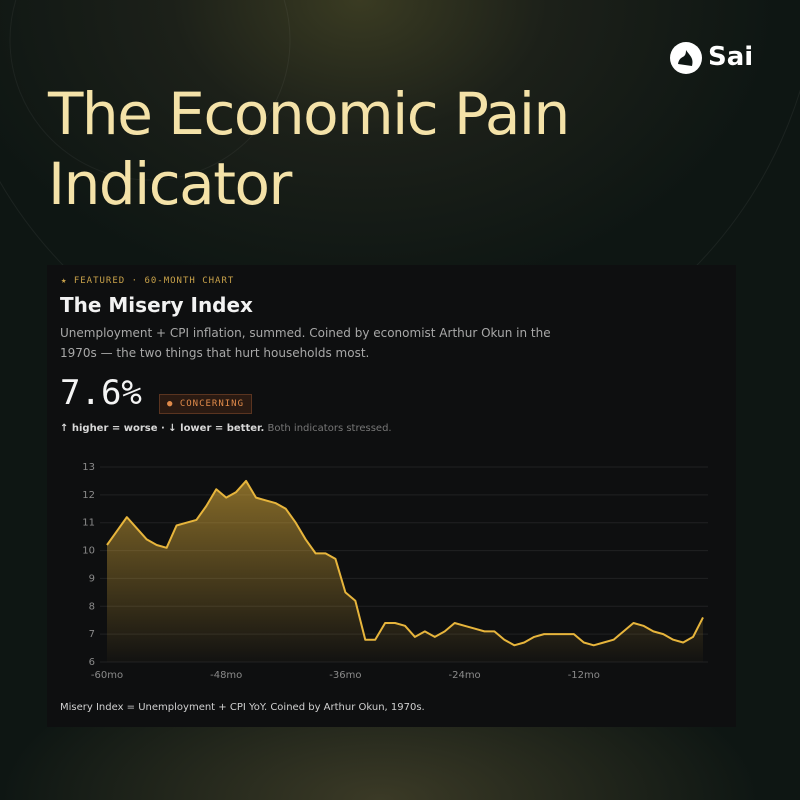  Describe the element at coordinates (101, 393) in the screenshot. I see `current-value: 7.6%` at that location.